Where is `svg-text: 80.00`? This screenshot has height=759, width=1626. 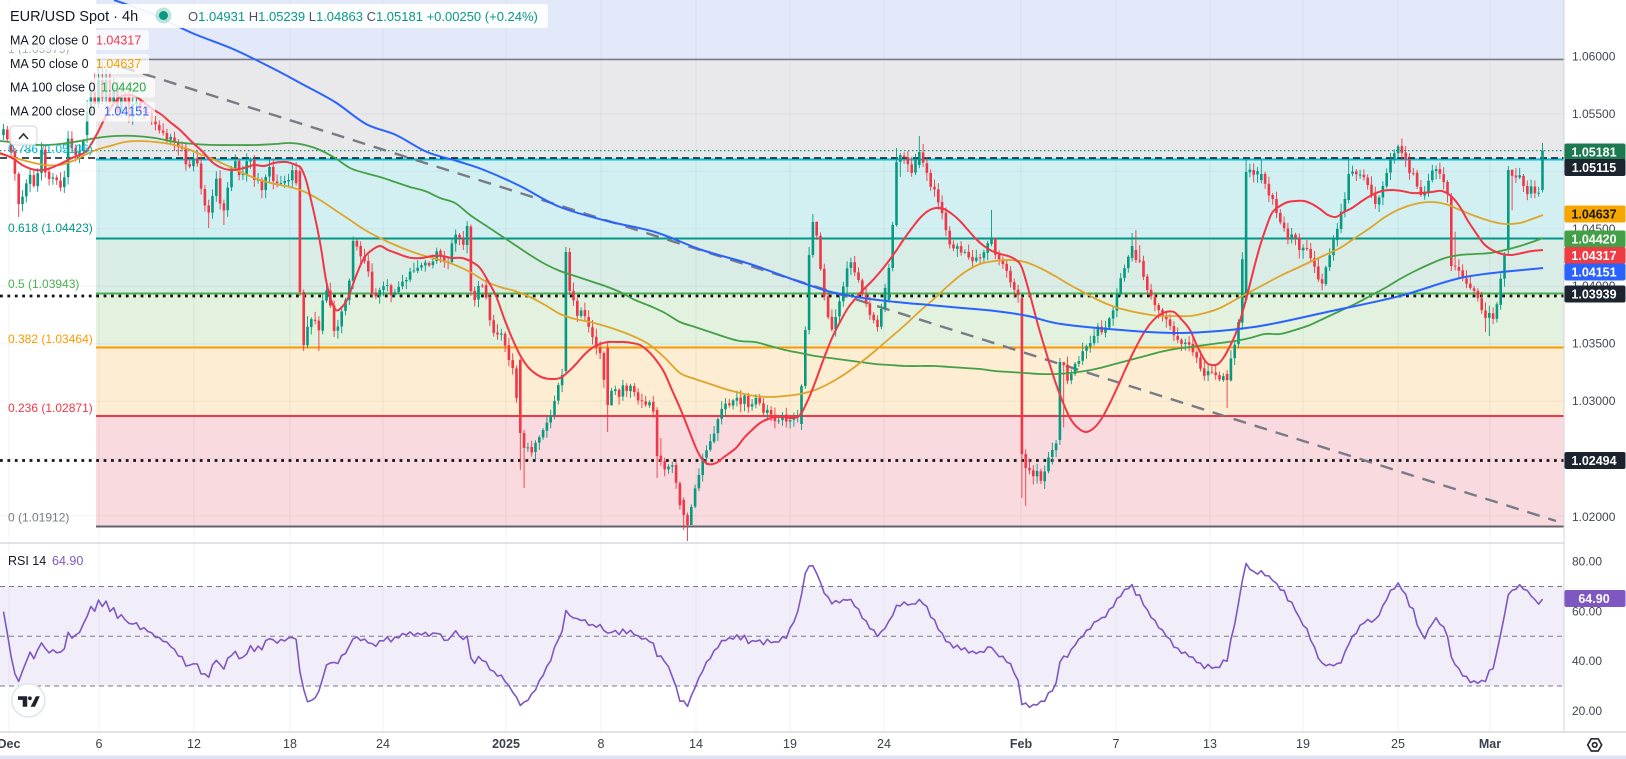
svg-text: 80.00 is located at coordinates (1587, 562).